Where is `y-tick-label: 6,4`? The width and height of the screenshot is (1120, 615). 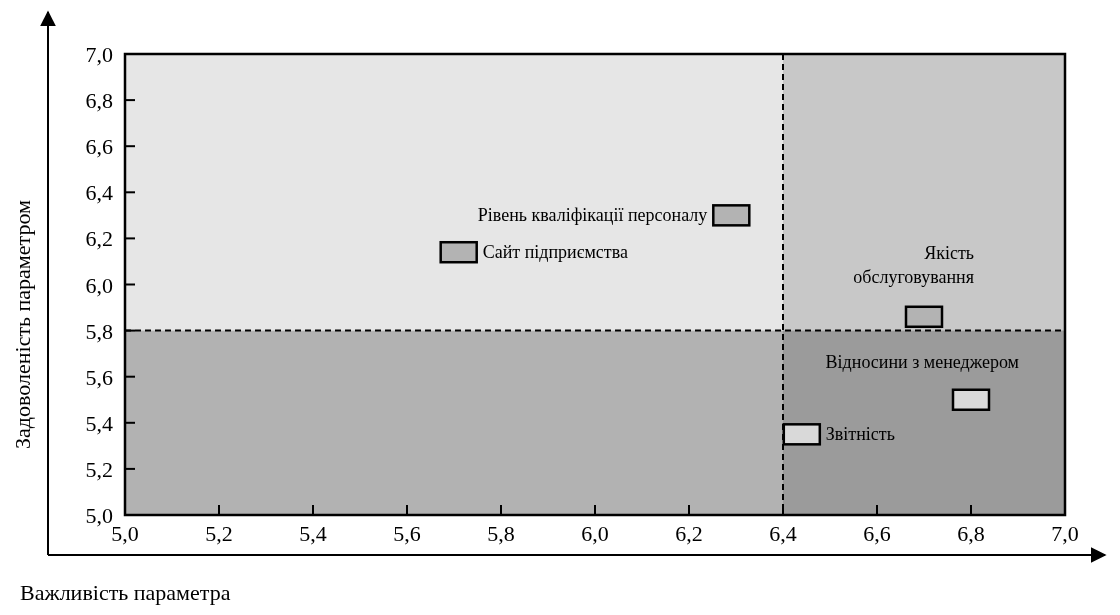 y-tick-label: 6,4 is located at coordinates (99, 193).